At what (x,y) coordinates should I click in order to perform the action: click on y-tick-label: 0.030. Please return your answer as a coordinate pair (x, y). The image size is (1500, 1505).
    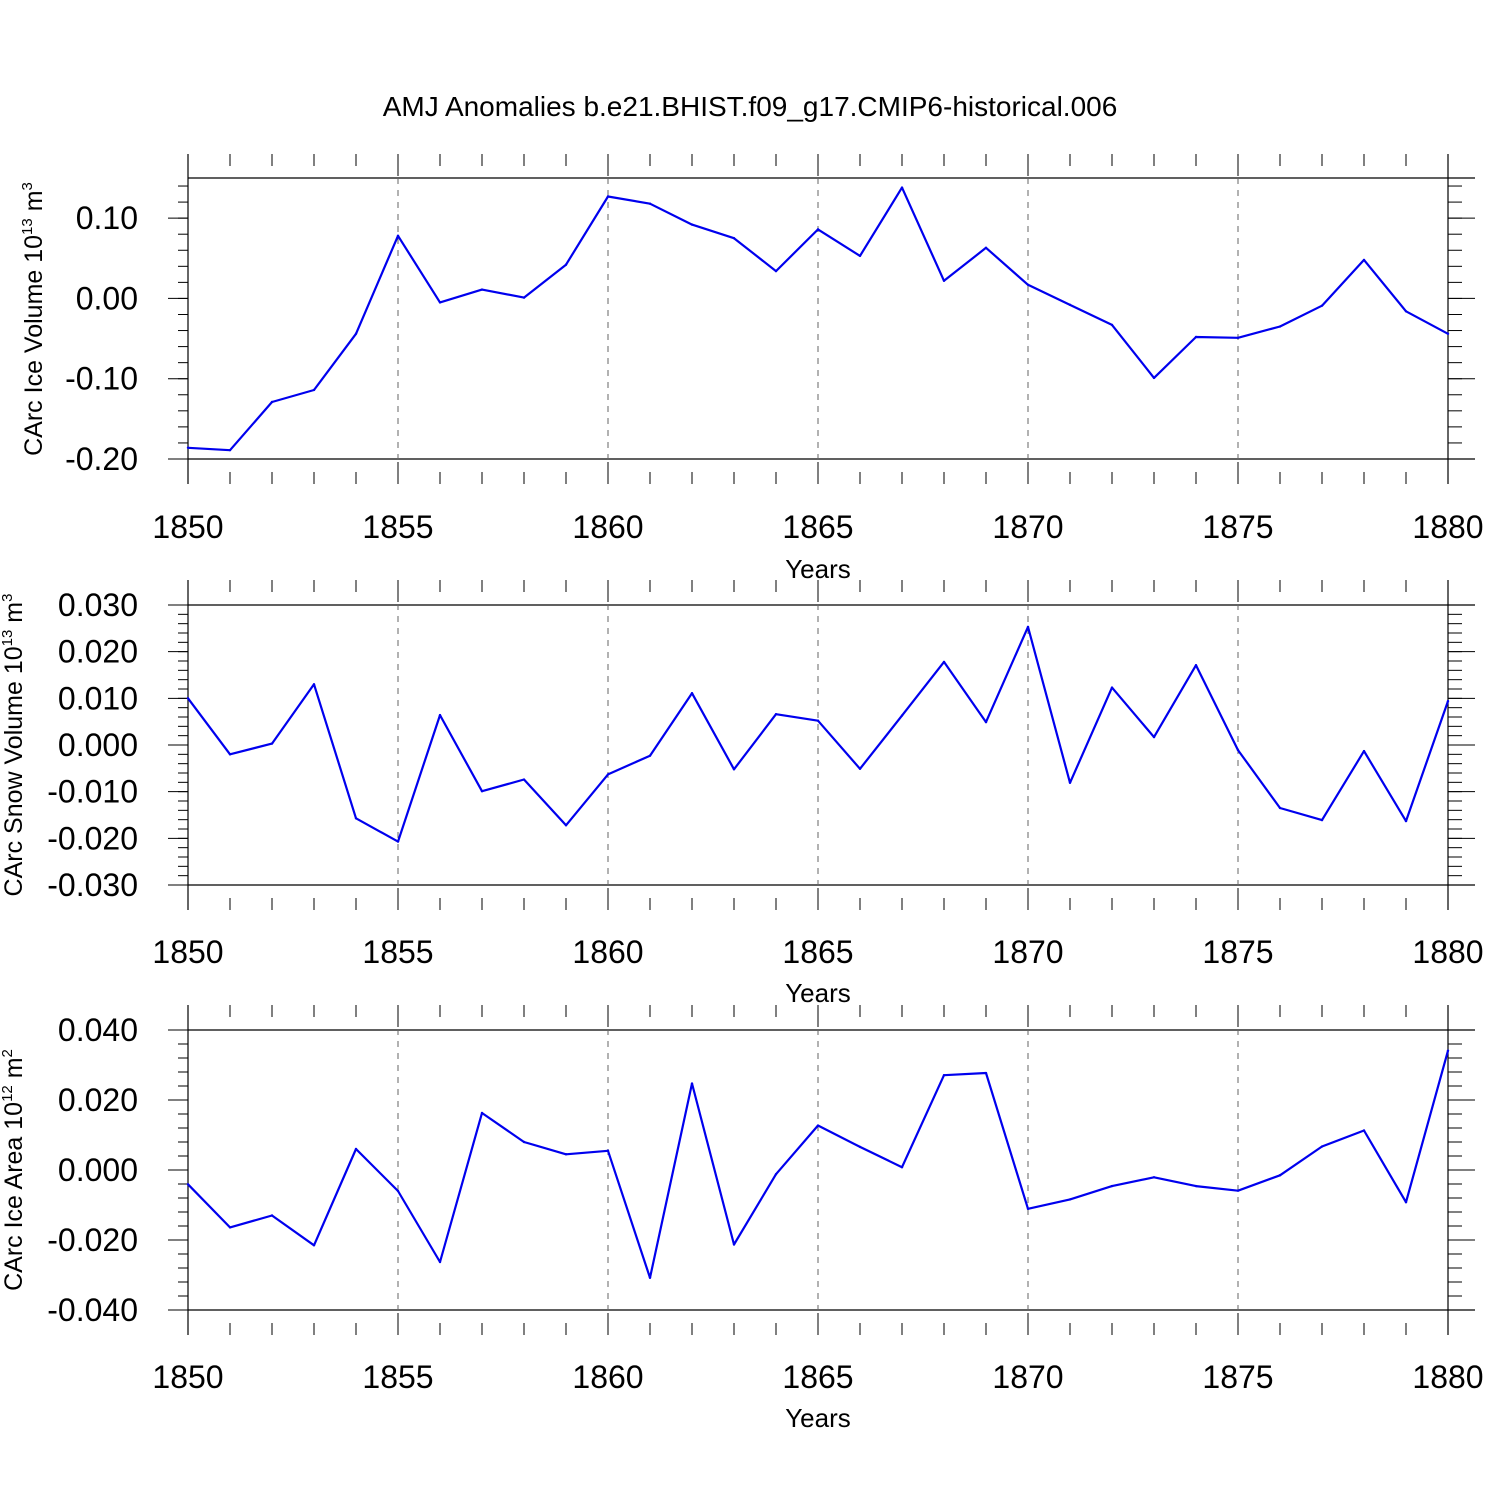
    Looking at the image, I should click on (98, 605).